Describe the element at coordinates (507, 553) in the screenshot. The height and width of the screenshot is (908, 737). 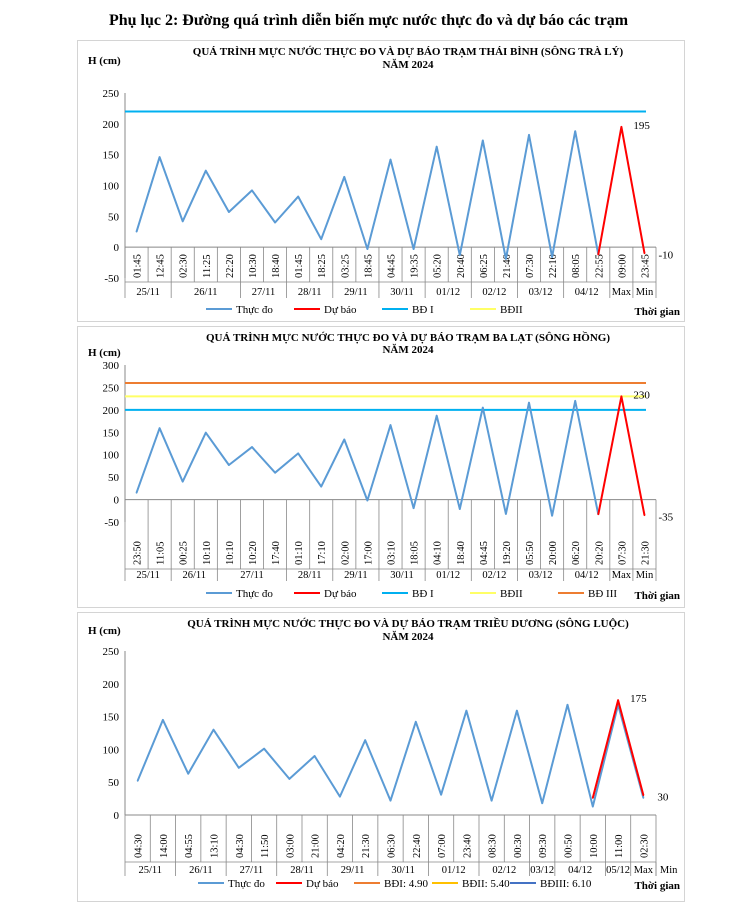
I see `x-tick-label: 19:20` at that location.